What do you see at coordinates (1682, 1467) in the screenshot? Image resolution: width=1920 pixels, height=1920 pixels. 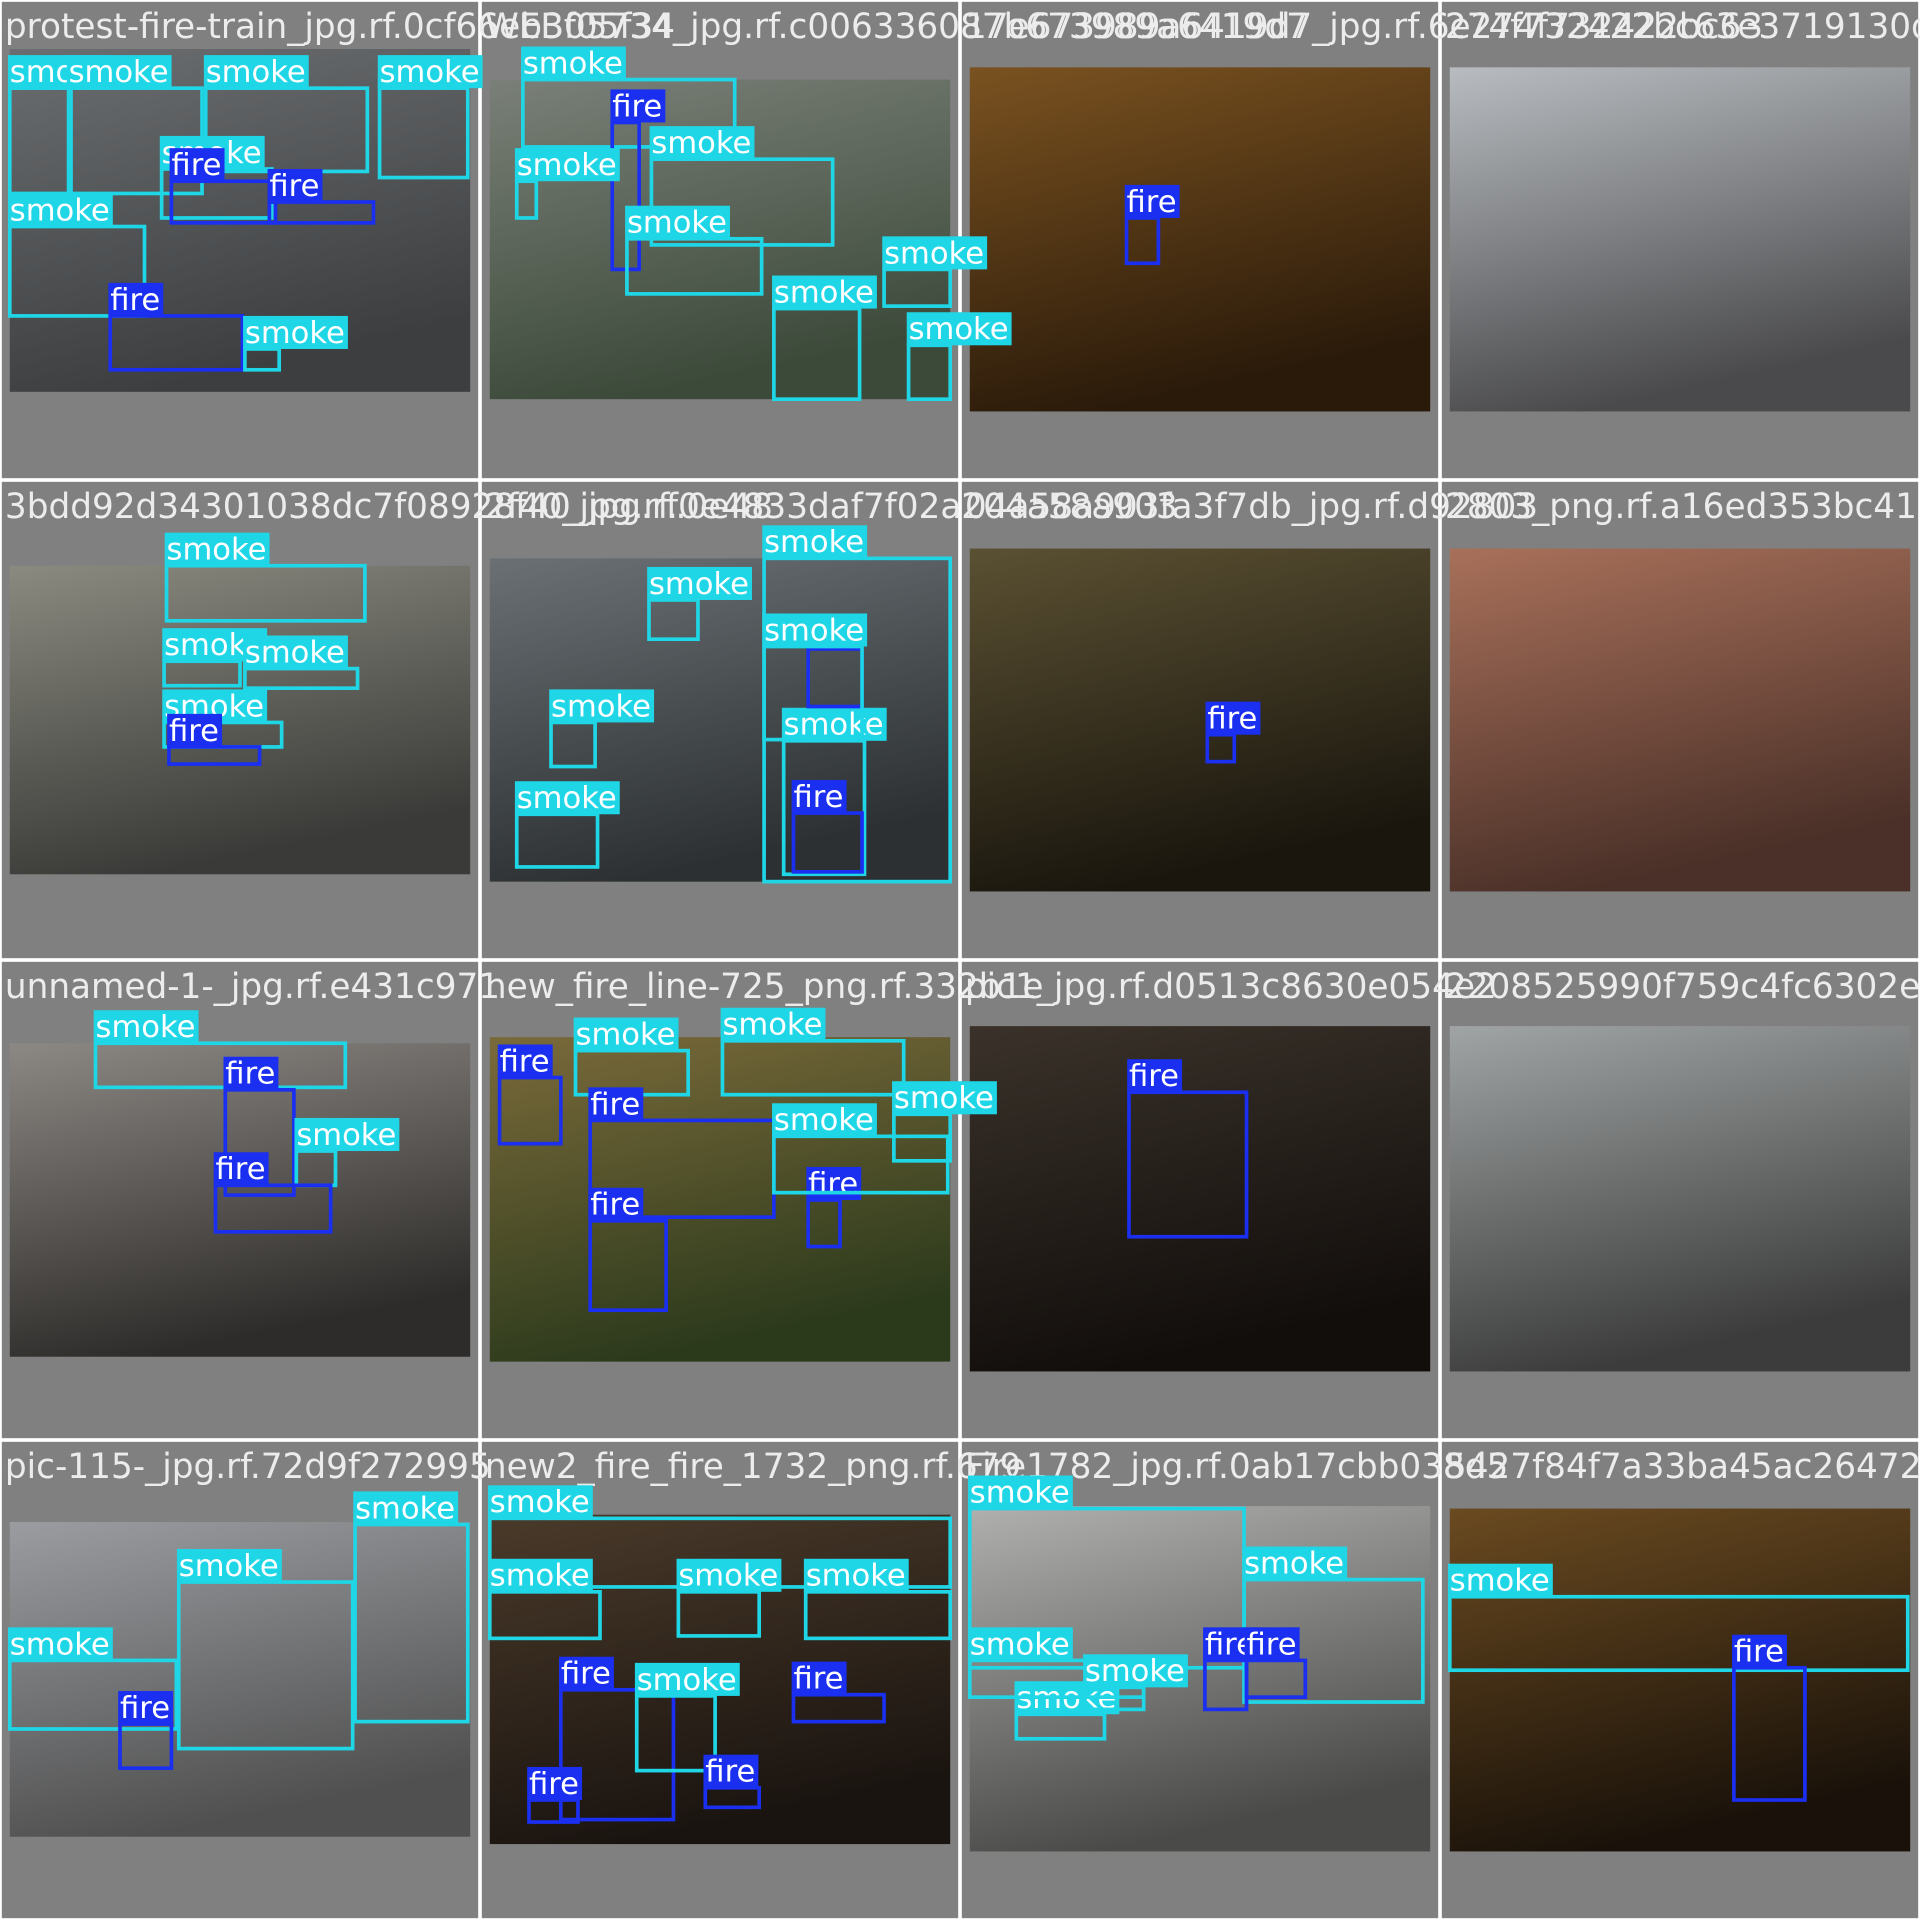 I see `tile-filename: 5427f84f7a33ba45ac26472` at bounding box center [1682, 1467].